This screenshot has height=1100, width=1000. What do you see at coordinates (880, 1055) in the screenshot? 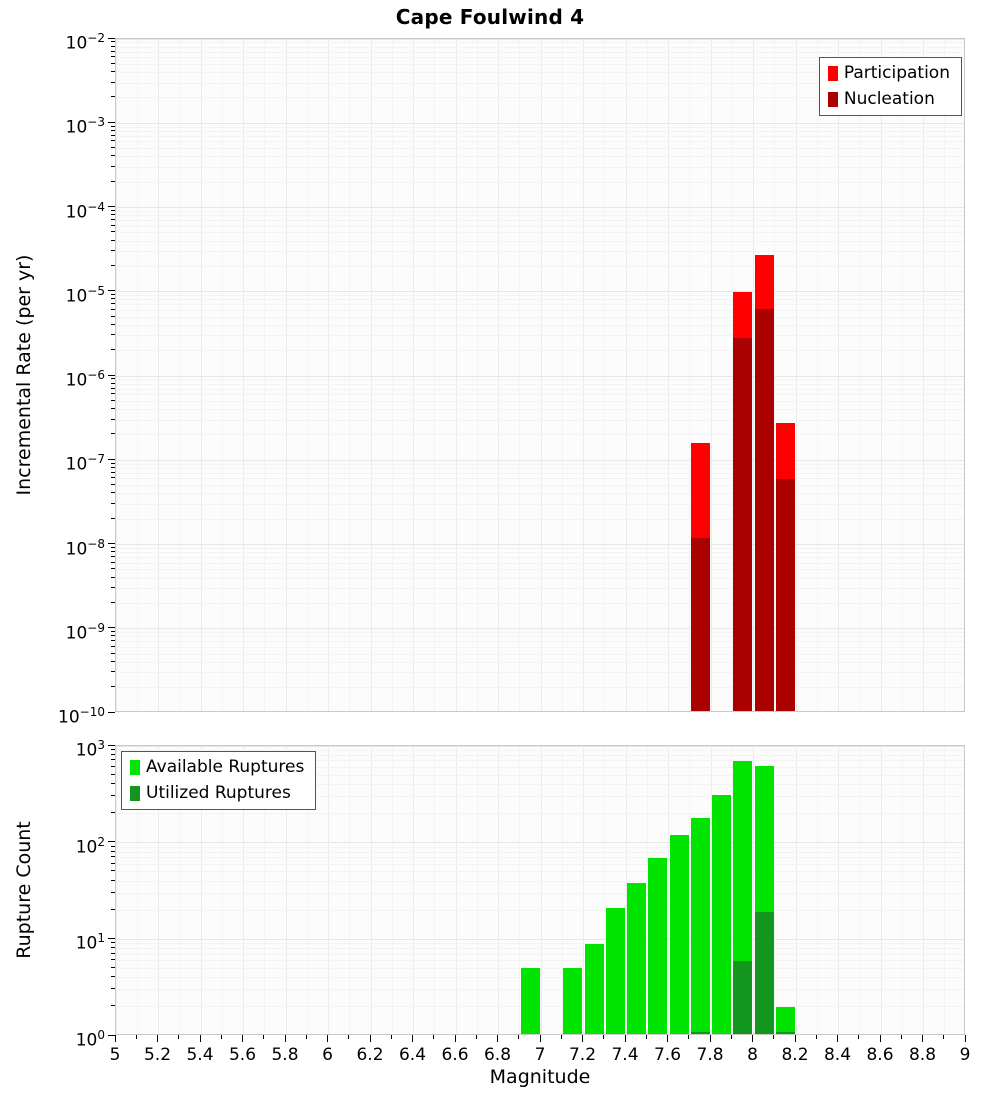
I see `x-tick-label: 8.6` at bounding box center [880, 1055].